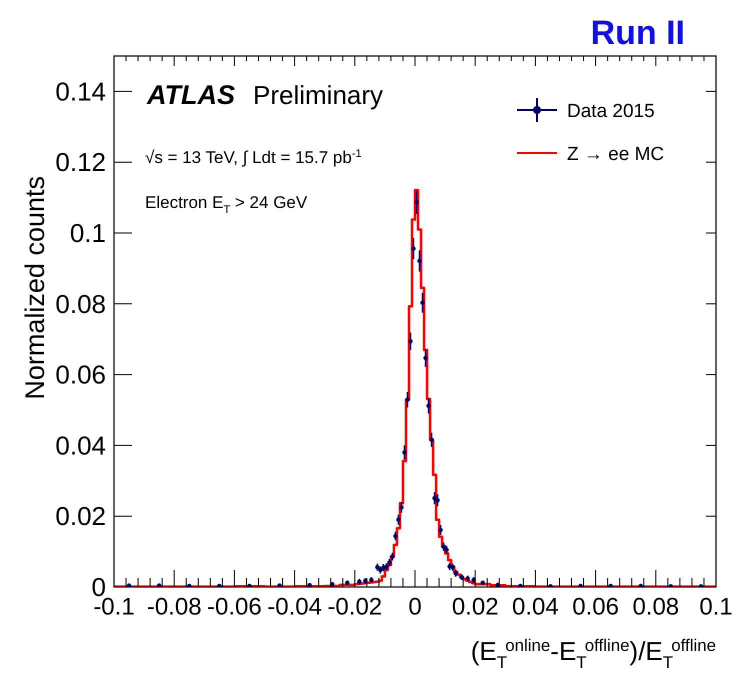  What do you see at coordinates (611, 111) in the screenshot?
I see `legend-label: Data 2015` at bounding box center [611, 111].